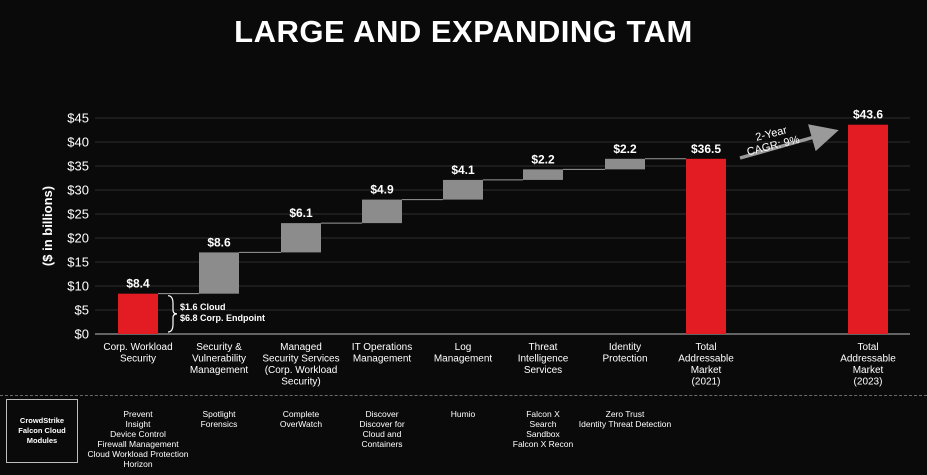  I want to click on breakdown-annotation: $1.6 Cloud, so click(203, 307).